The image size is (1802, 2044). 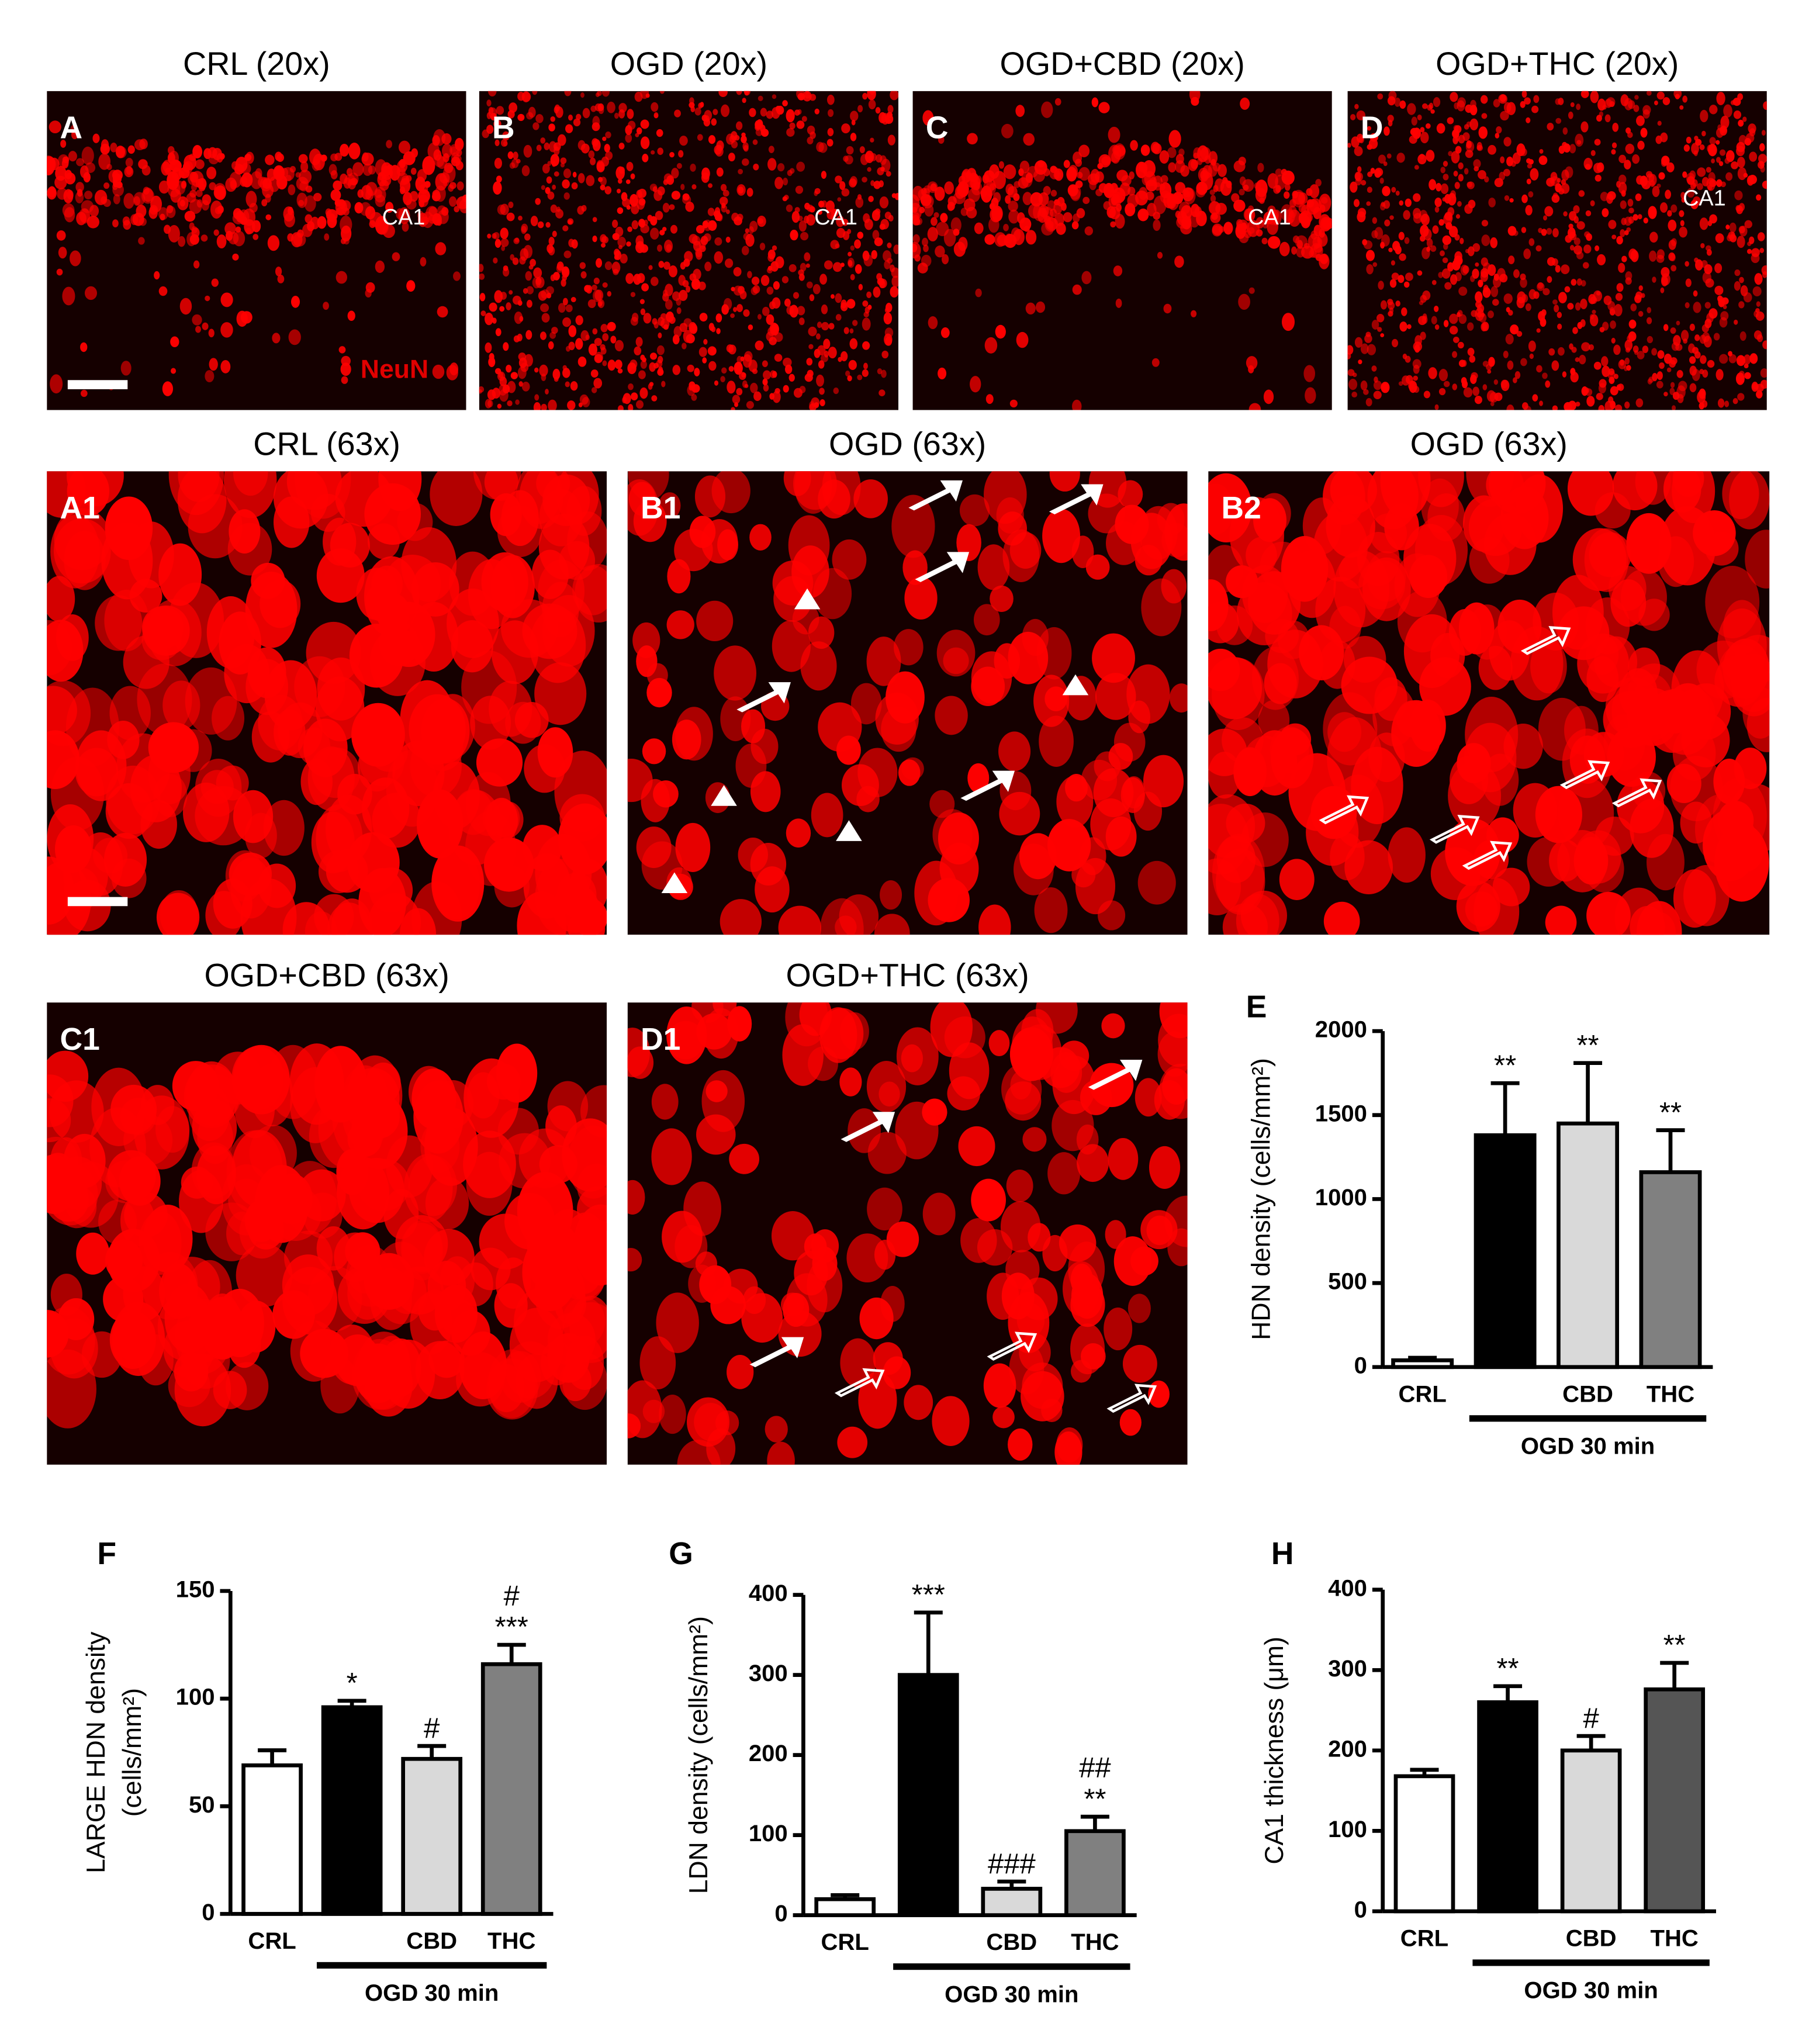 What do you see at coordinates (768, 1753) in the screenshot?
I see `y-tick-label: 200` at bounding box center [768, 1753].